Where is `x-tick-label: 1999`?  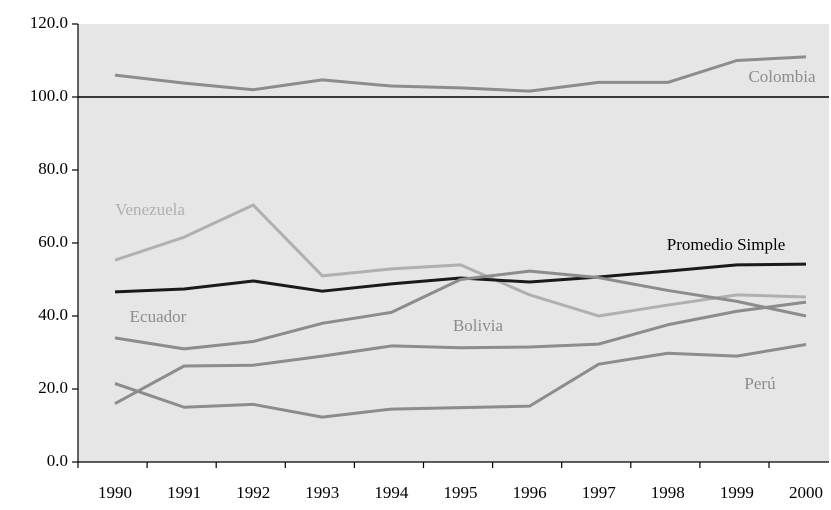 x-tick-label: 1999 is located at coordinates (737, 492).